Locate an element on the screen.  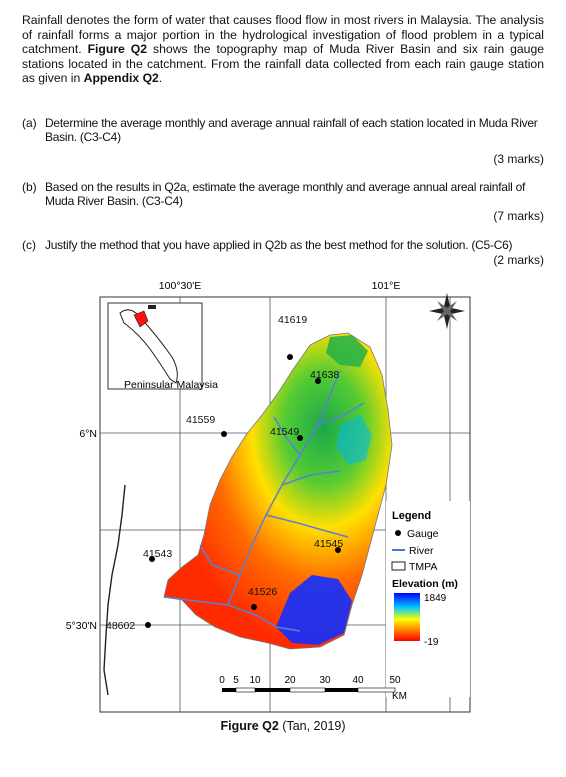
high-elevation-north is located at coordinates (347, 351).